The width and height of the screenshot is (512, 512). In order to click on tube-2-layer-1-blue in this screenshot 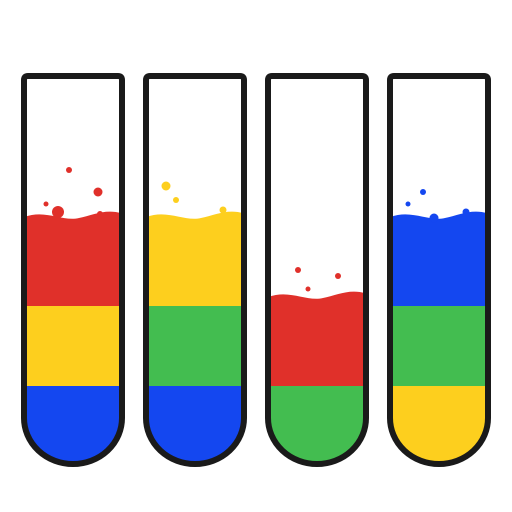, I will do `click(195, 424)`.